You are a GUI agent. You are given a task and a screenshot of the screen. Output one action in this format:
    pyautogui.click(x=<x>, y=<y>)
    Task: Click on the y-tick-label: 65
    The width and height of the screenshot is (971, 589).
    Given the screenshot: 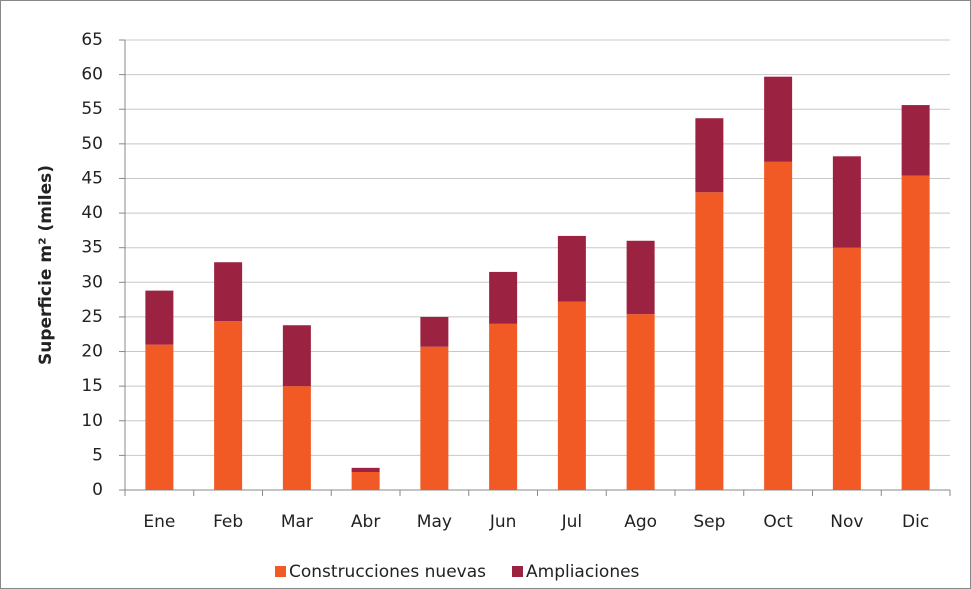 What is the action you would take?
    pyautogui.click(x=92, y=40)
    